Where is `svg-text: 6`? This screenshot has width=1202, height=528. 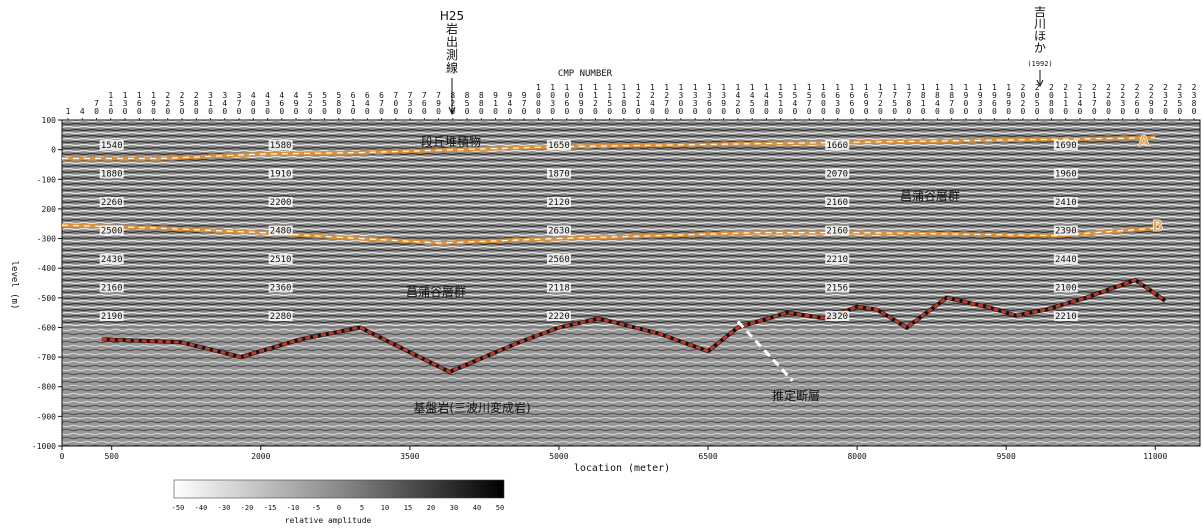
svg-text: 6 is located at coordinates (139, 103).